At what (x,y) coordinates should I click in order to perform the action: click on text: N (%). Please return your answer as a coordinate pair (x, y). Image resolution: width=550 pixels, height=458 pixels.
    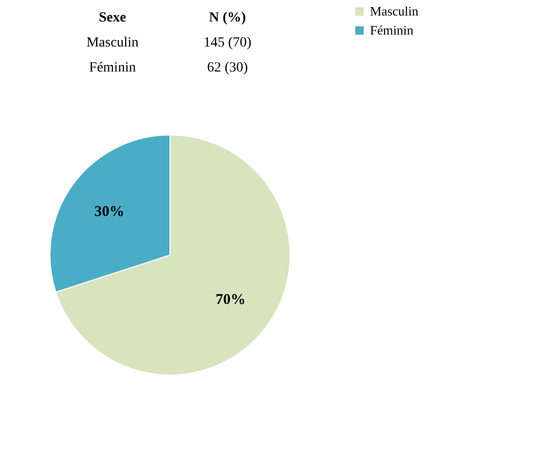
    Looking at the image, I should click on (227, 18).